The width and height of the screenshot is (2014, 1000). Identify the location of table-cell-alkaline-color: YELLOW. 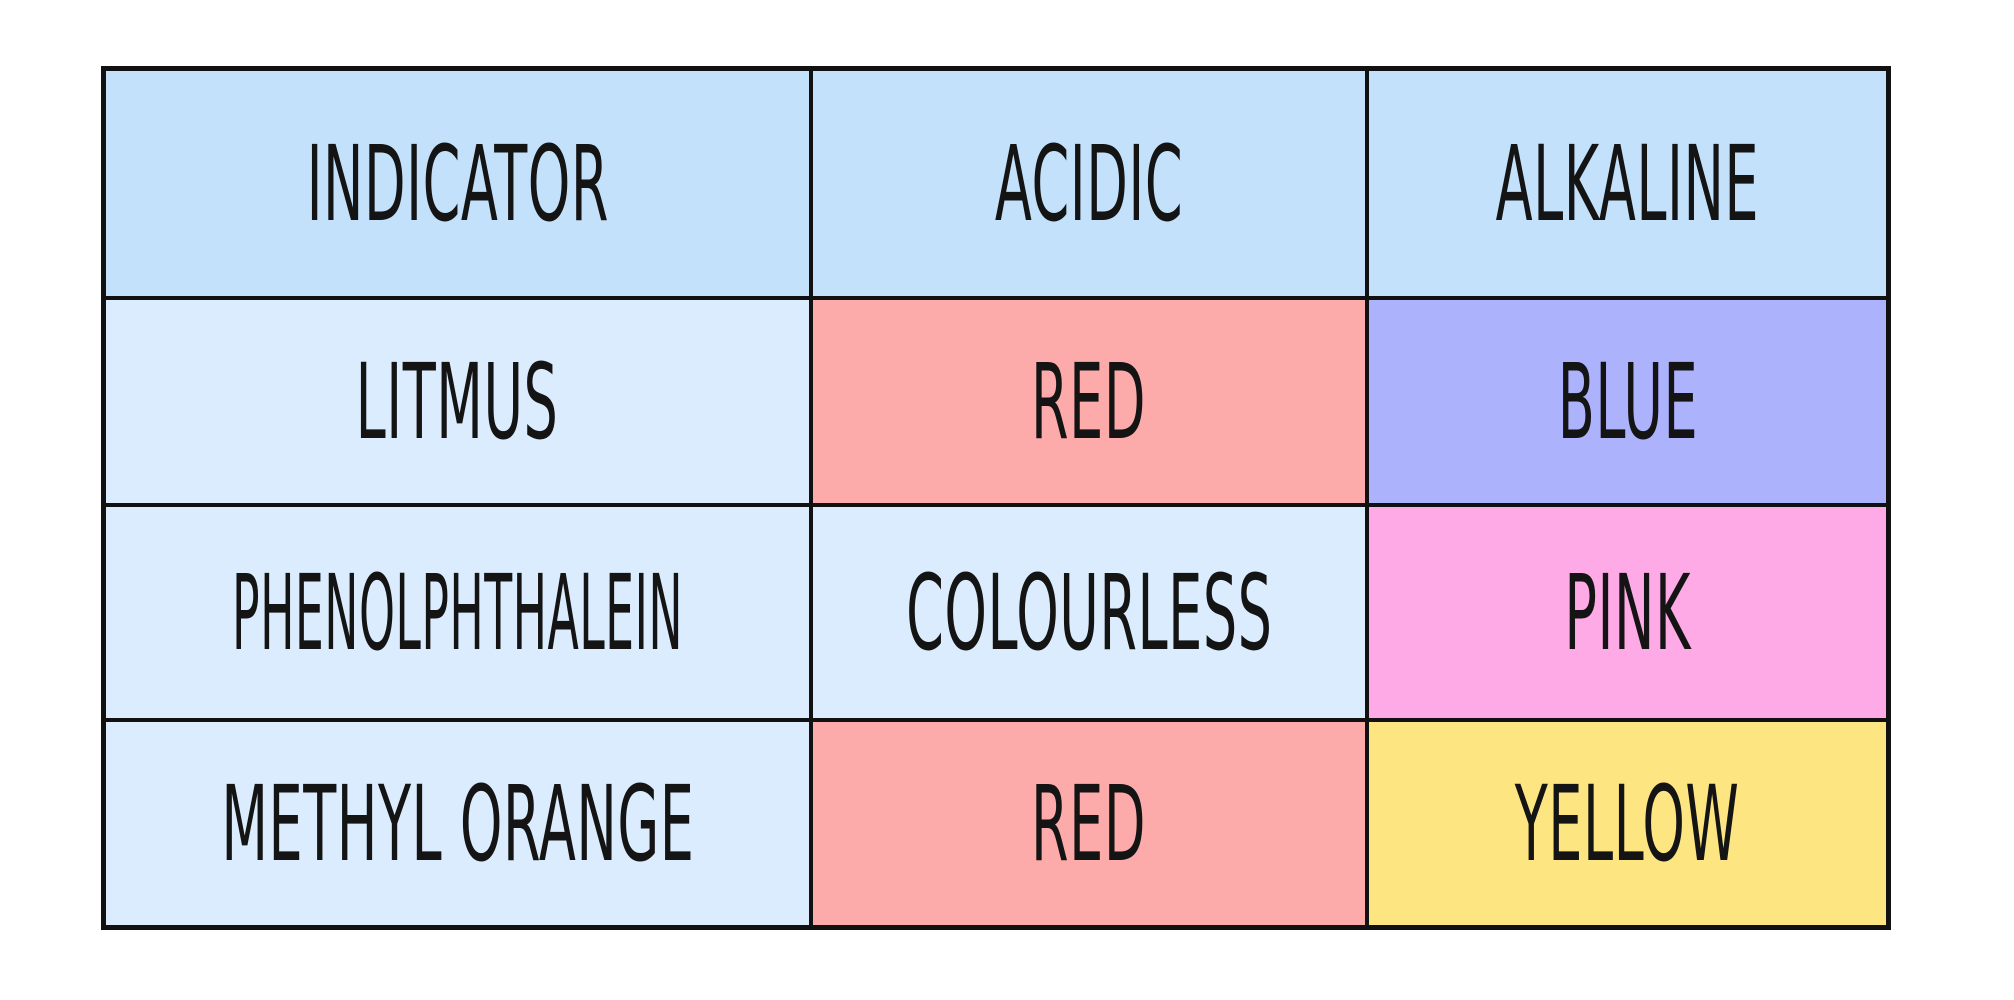
(1627, 823).